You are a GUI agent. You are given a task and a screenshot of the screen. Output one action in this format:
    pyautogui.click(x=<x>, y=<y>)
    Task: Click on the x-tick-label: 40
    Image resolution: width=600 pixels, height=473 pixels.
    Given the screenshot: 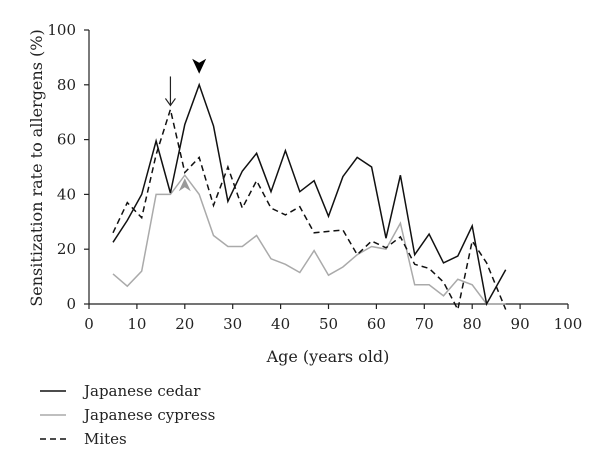 What is the action you would take?
    pyautogui.click(x=280, y=324)
    